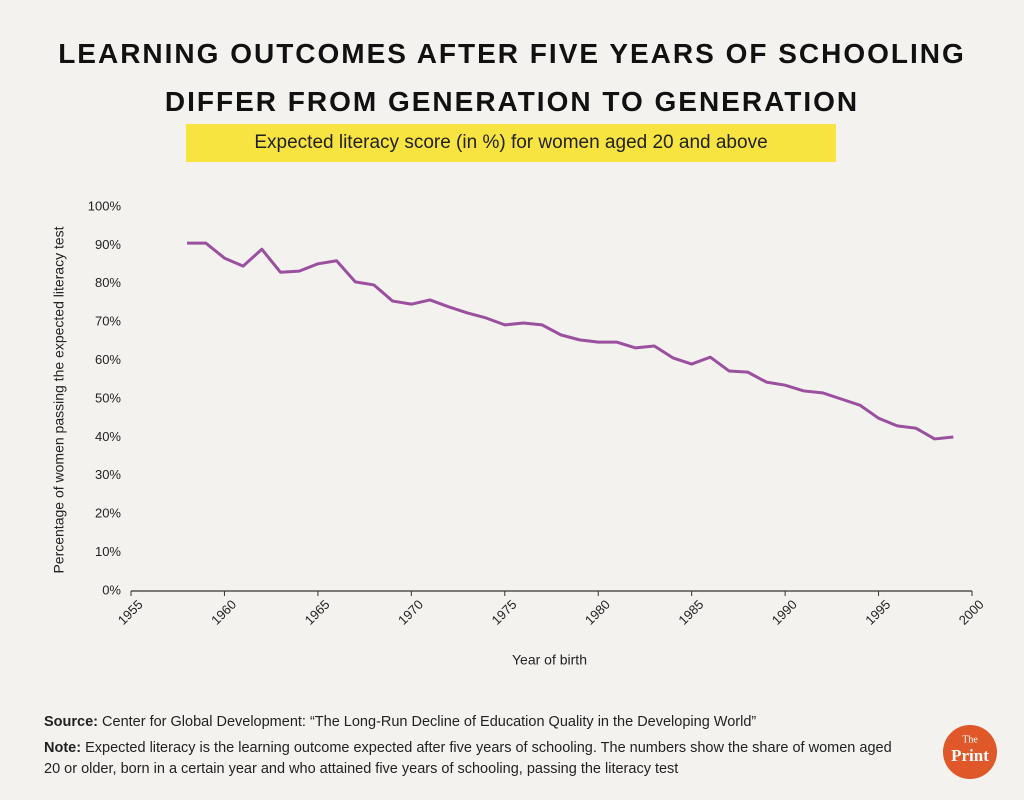 The width and height of the screenshot is (1024, 800). I want to click on x-tick-label: 1970, so click(410, 612).